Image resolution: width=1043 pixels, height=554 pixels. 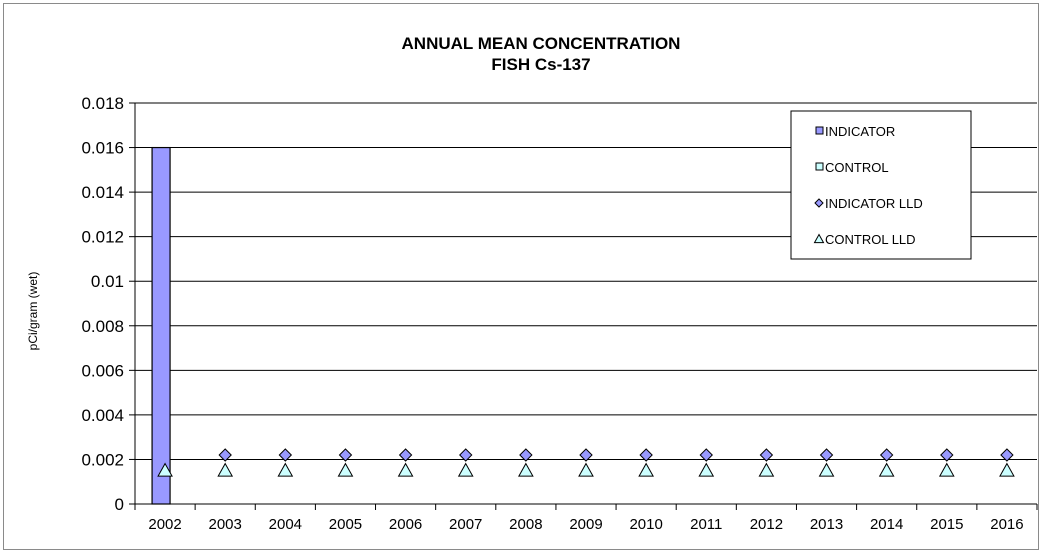 What do you see at coordinates (102, 370) in the screenshot?
I see `y-tick-label: 0.006` at bounding box center [102, 370].